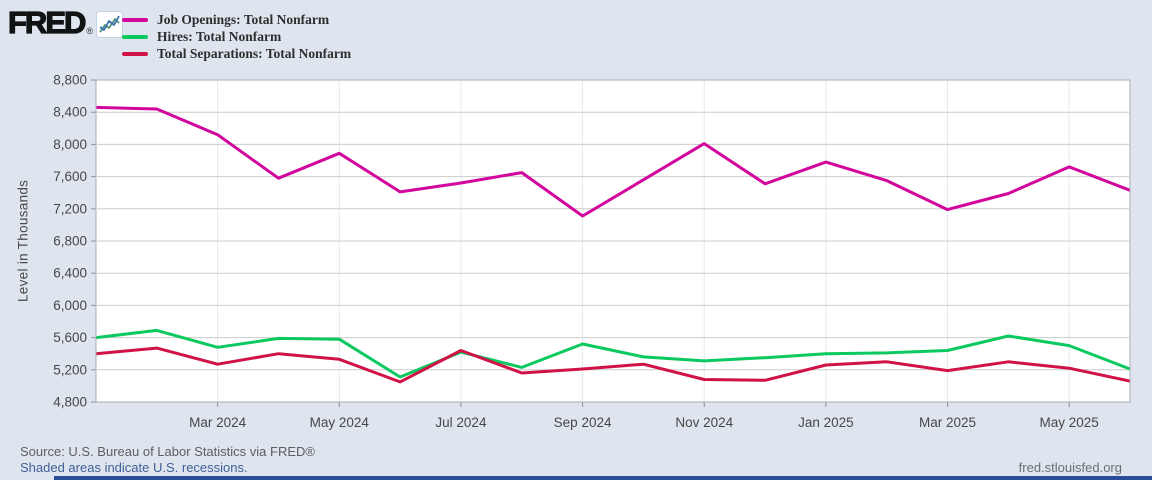  What do you see at coordinates (704, 422) in the screenshot?
I see `x-tick-label: Nov 2024` at bounding box center [704, 422].